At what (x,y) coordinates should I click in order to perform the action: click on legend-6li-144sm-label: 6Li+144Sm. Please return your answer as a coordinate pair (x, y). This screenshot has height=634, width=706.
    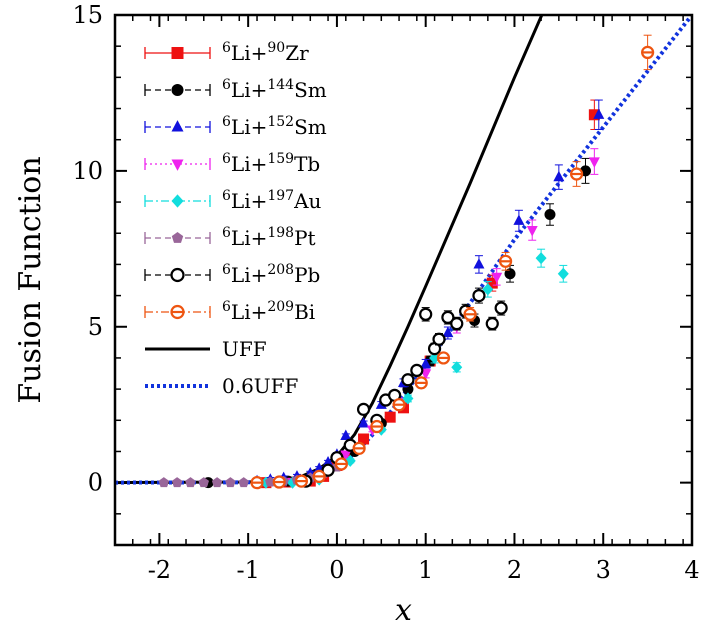
    Looking at the image, I should click on (274, 89).